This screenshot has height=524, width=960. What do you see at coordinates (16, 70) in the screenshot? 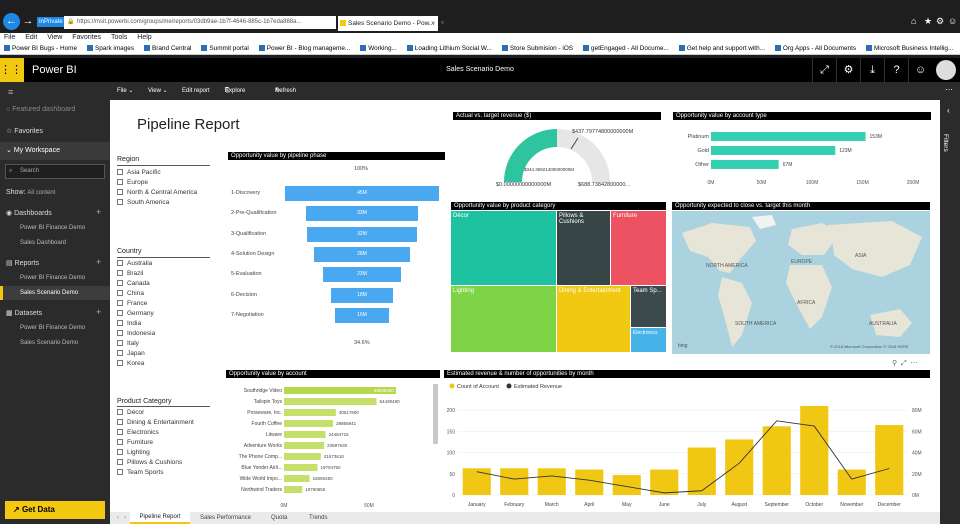
I see `app-launcher-icon: ⋮⋮⋮` at bounding box center [16, 70].